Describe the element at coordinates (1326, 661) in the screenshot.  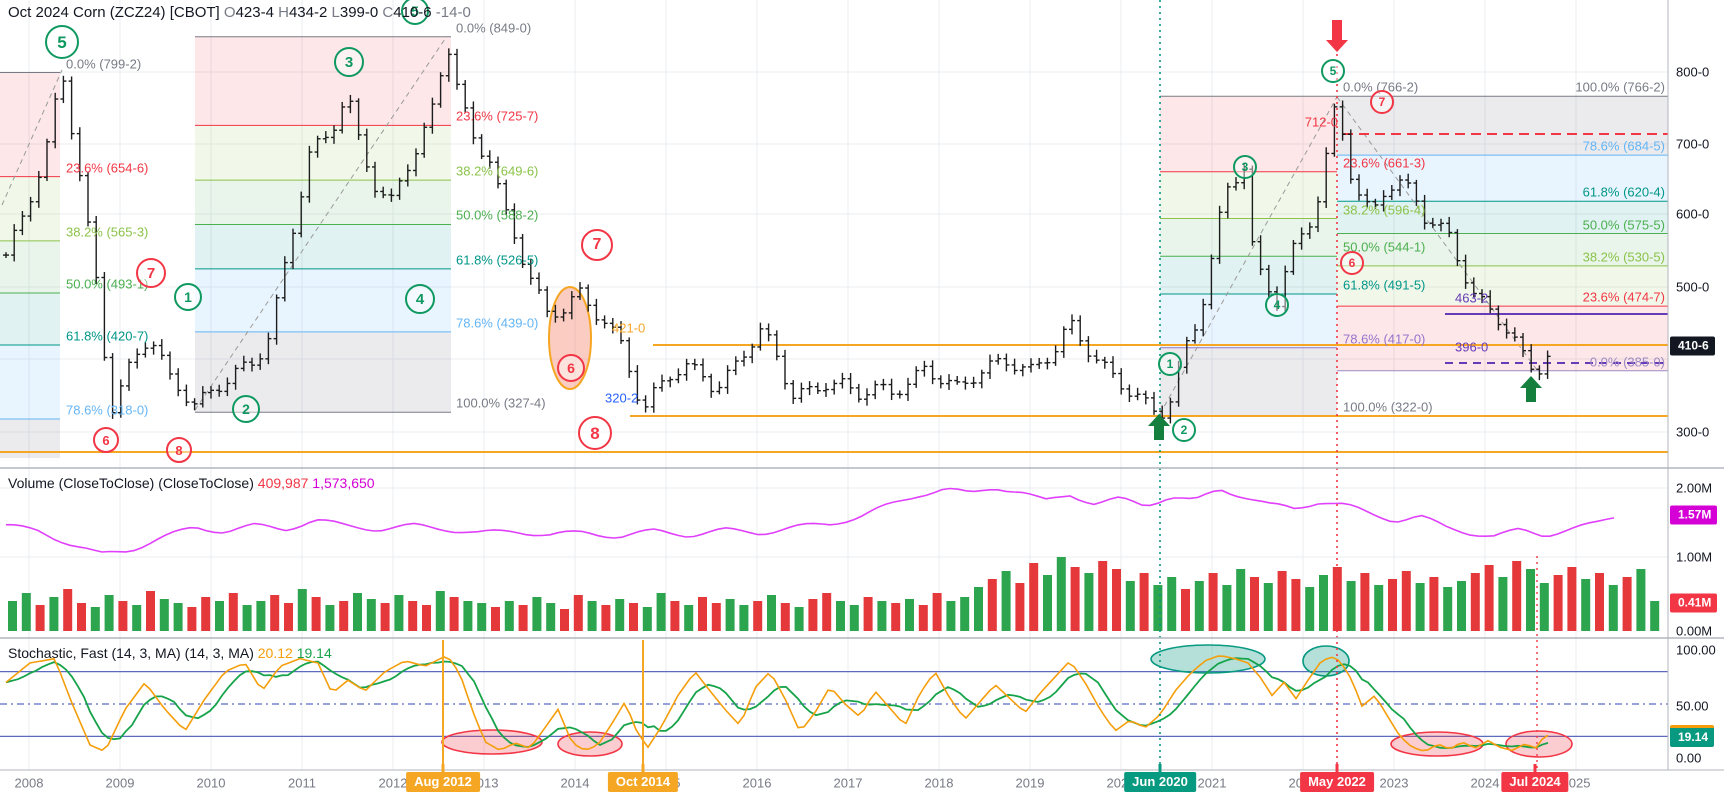
I see `stoch-green-ellipse` at that location.